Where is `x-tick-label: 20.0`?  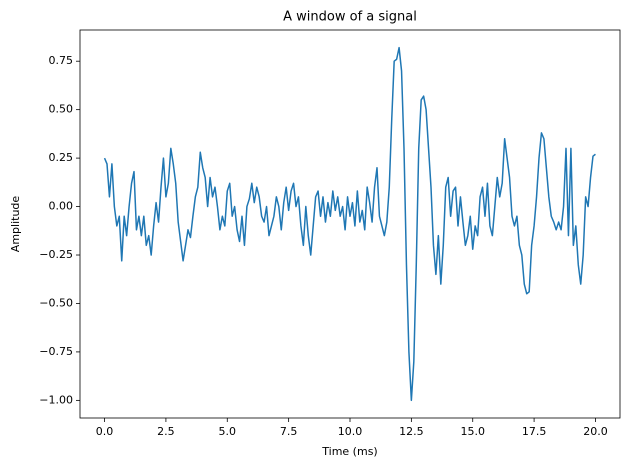
x-tick-label: 20.0 is located at coordinates (595, 431).